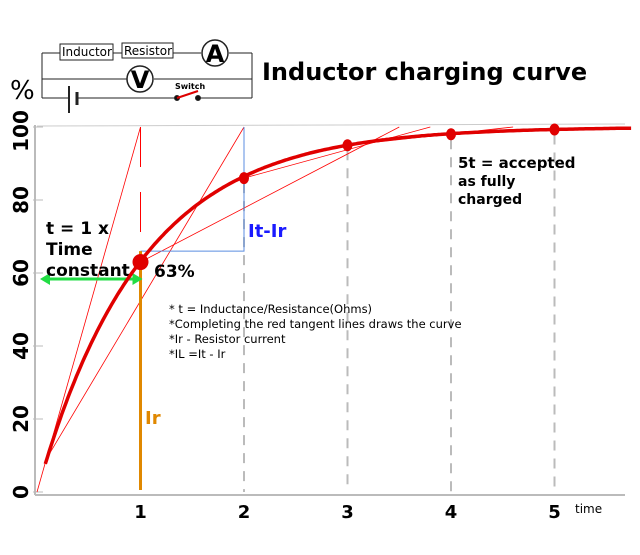  Describe the element at coordinates (45, 279) in the screenshot. I see `arrow-head-left` at that location.